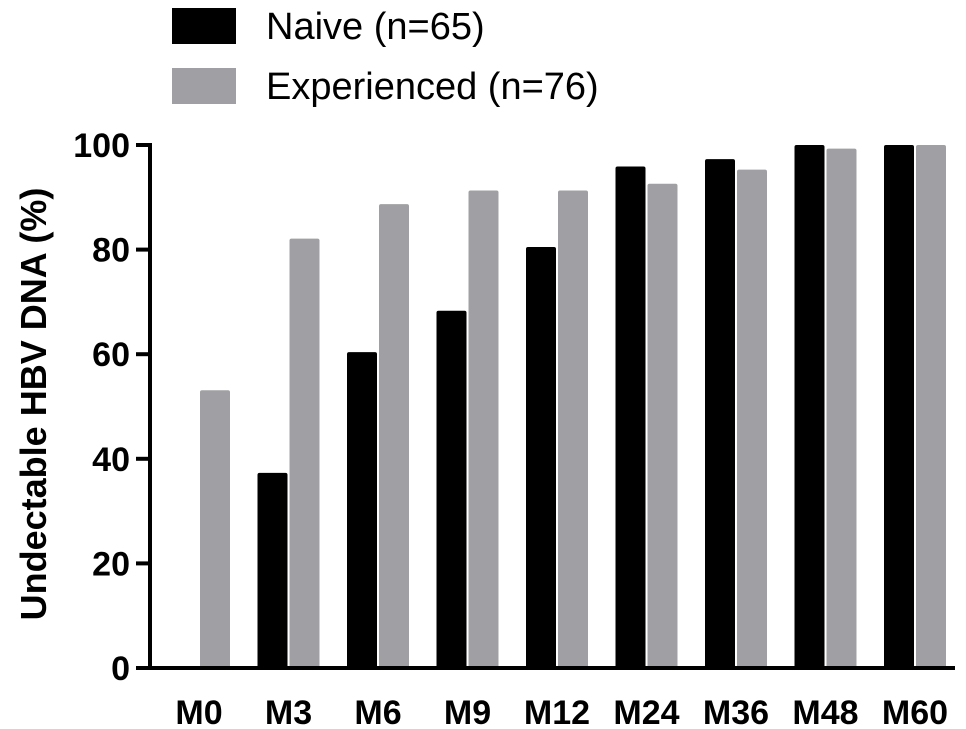 The width and height of the screenshot is (966, 729). Describe the element at coordinates (198, 711) in the screenshot. I see `x-tick-label: M0` at that location.